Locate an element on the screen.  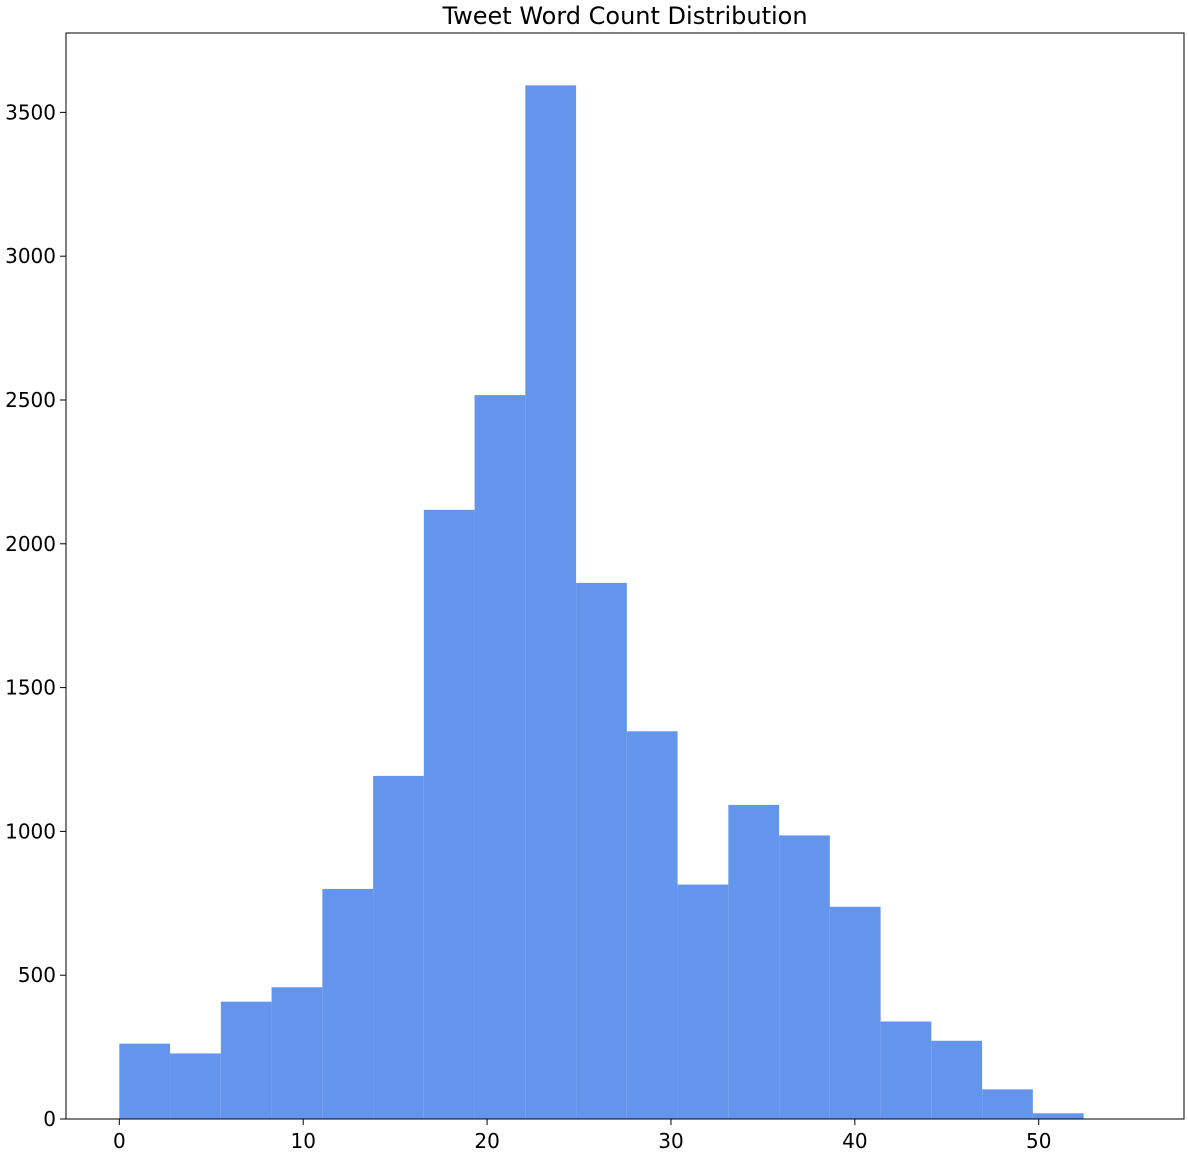
x-tick-label: 10 is located at coordinates (302, 1140).